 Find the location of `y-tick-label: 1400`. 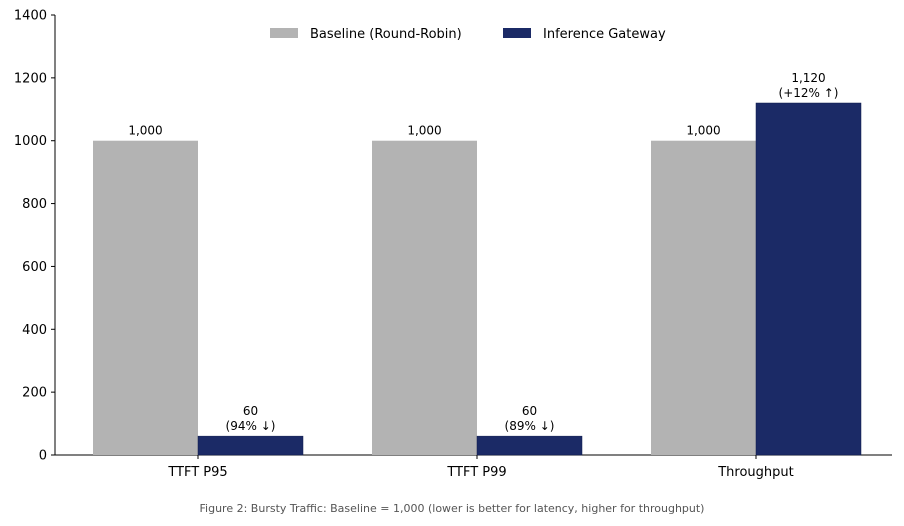

y-tick-label: 1400 is located at coordinates (30, 16).